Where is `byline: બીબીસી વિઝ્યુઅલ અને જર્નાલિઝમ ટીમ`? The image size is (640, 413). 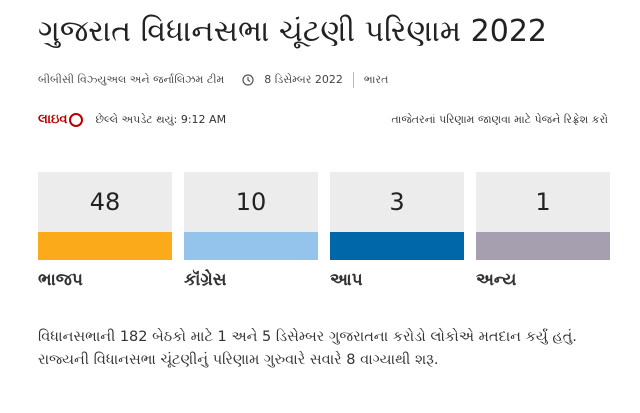
byline: બીબીસી વિઝ્યુઅલ અને જર્નાલિઝમ ટીમ is located at coordinates (131, 79).